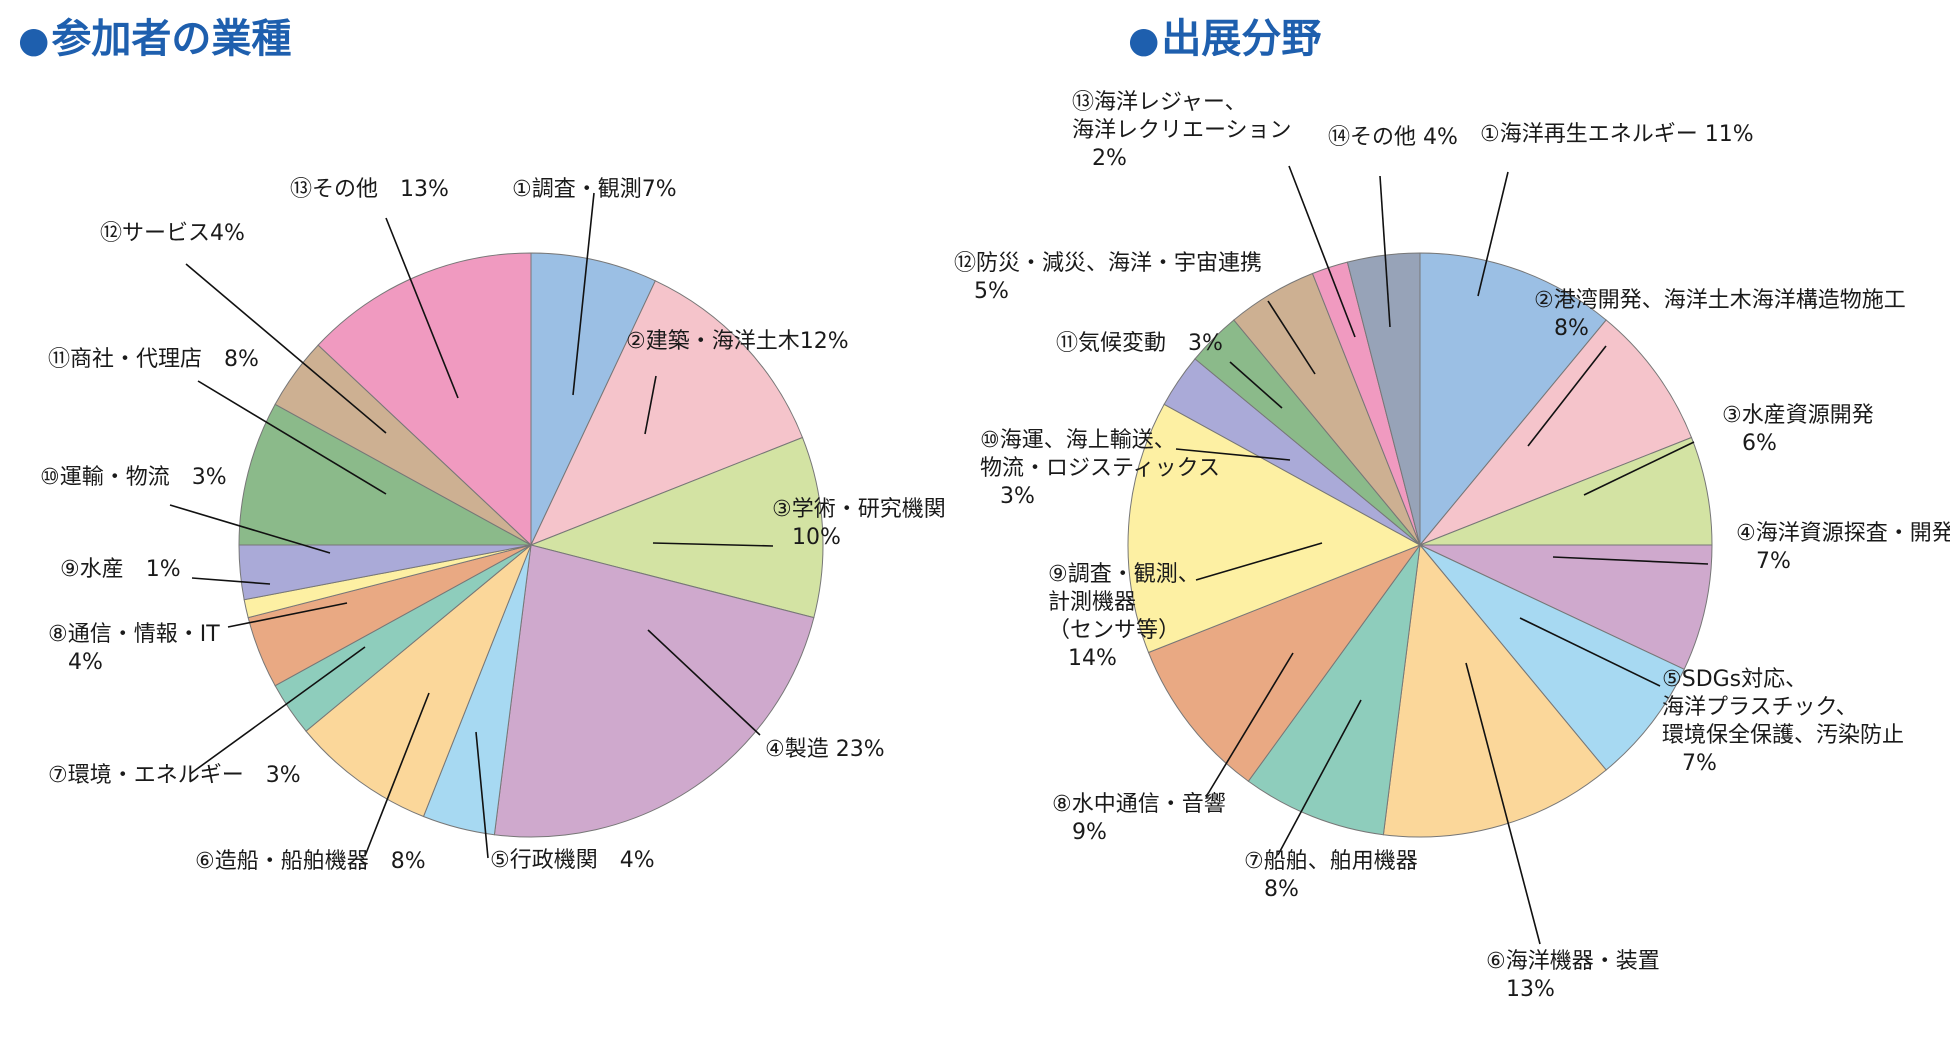  Describe the element at coordinates (172, 233) in the screenshot. I see `slice-label-line: ⑫サービス4%` at that location.